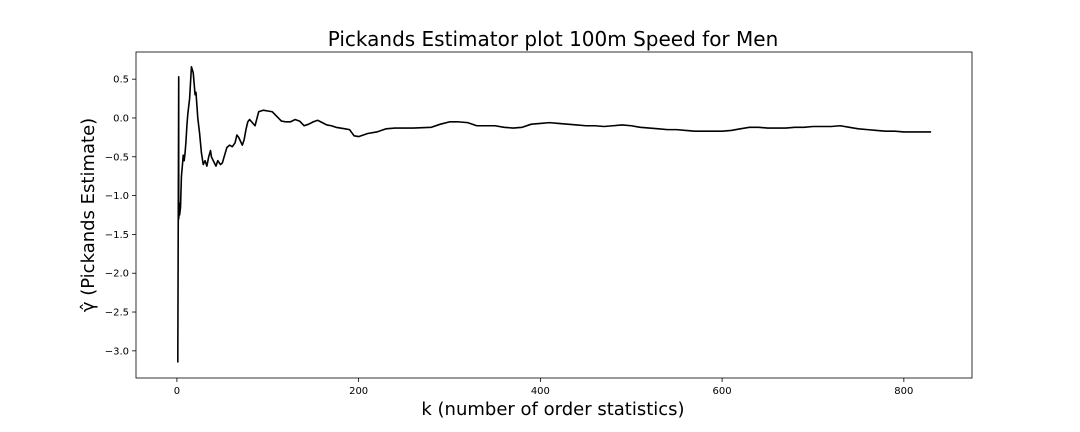  I want to click on y-tick-label: −0.5, so click(117, 157).